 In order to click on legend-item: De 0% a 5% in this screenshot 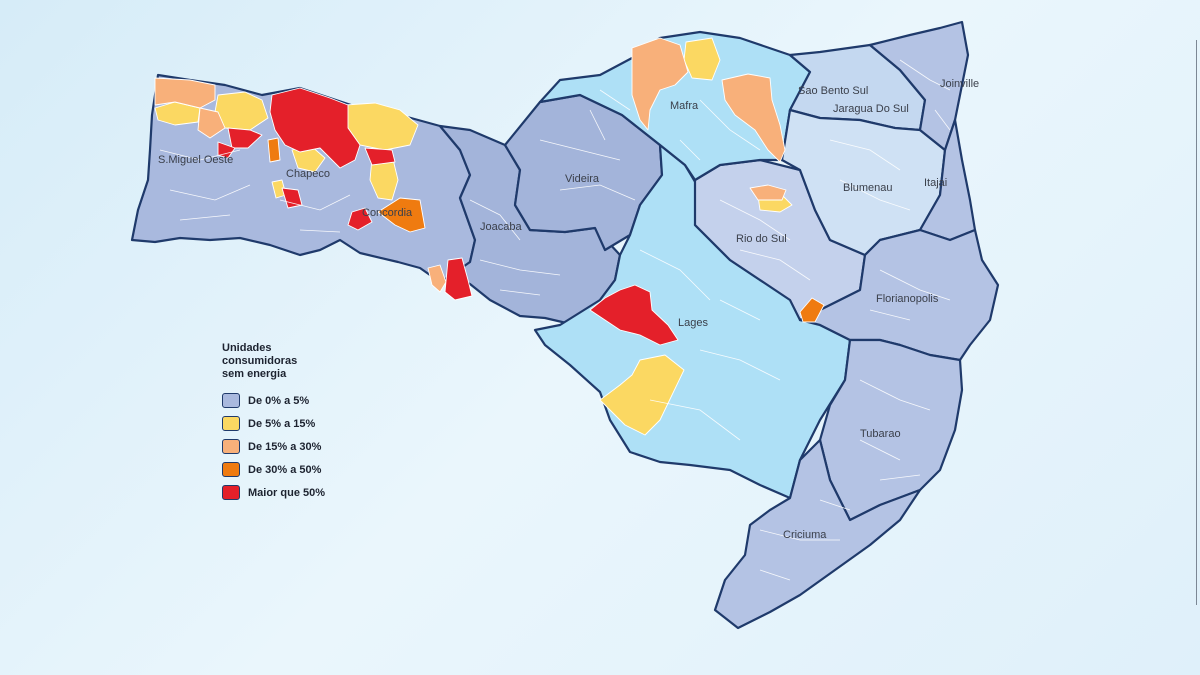, I will do `click(273, 400)`.